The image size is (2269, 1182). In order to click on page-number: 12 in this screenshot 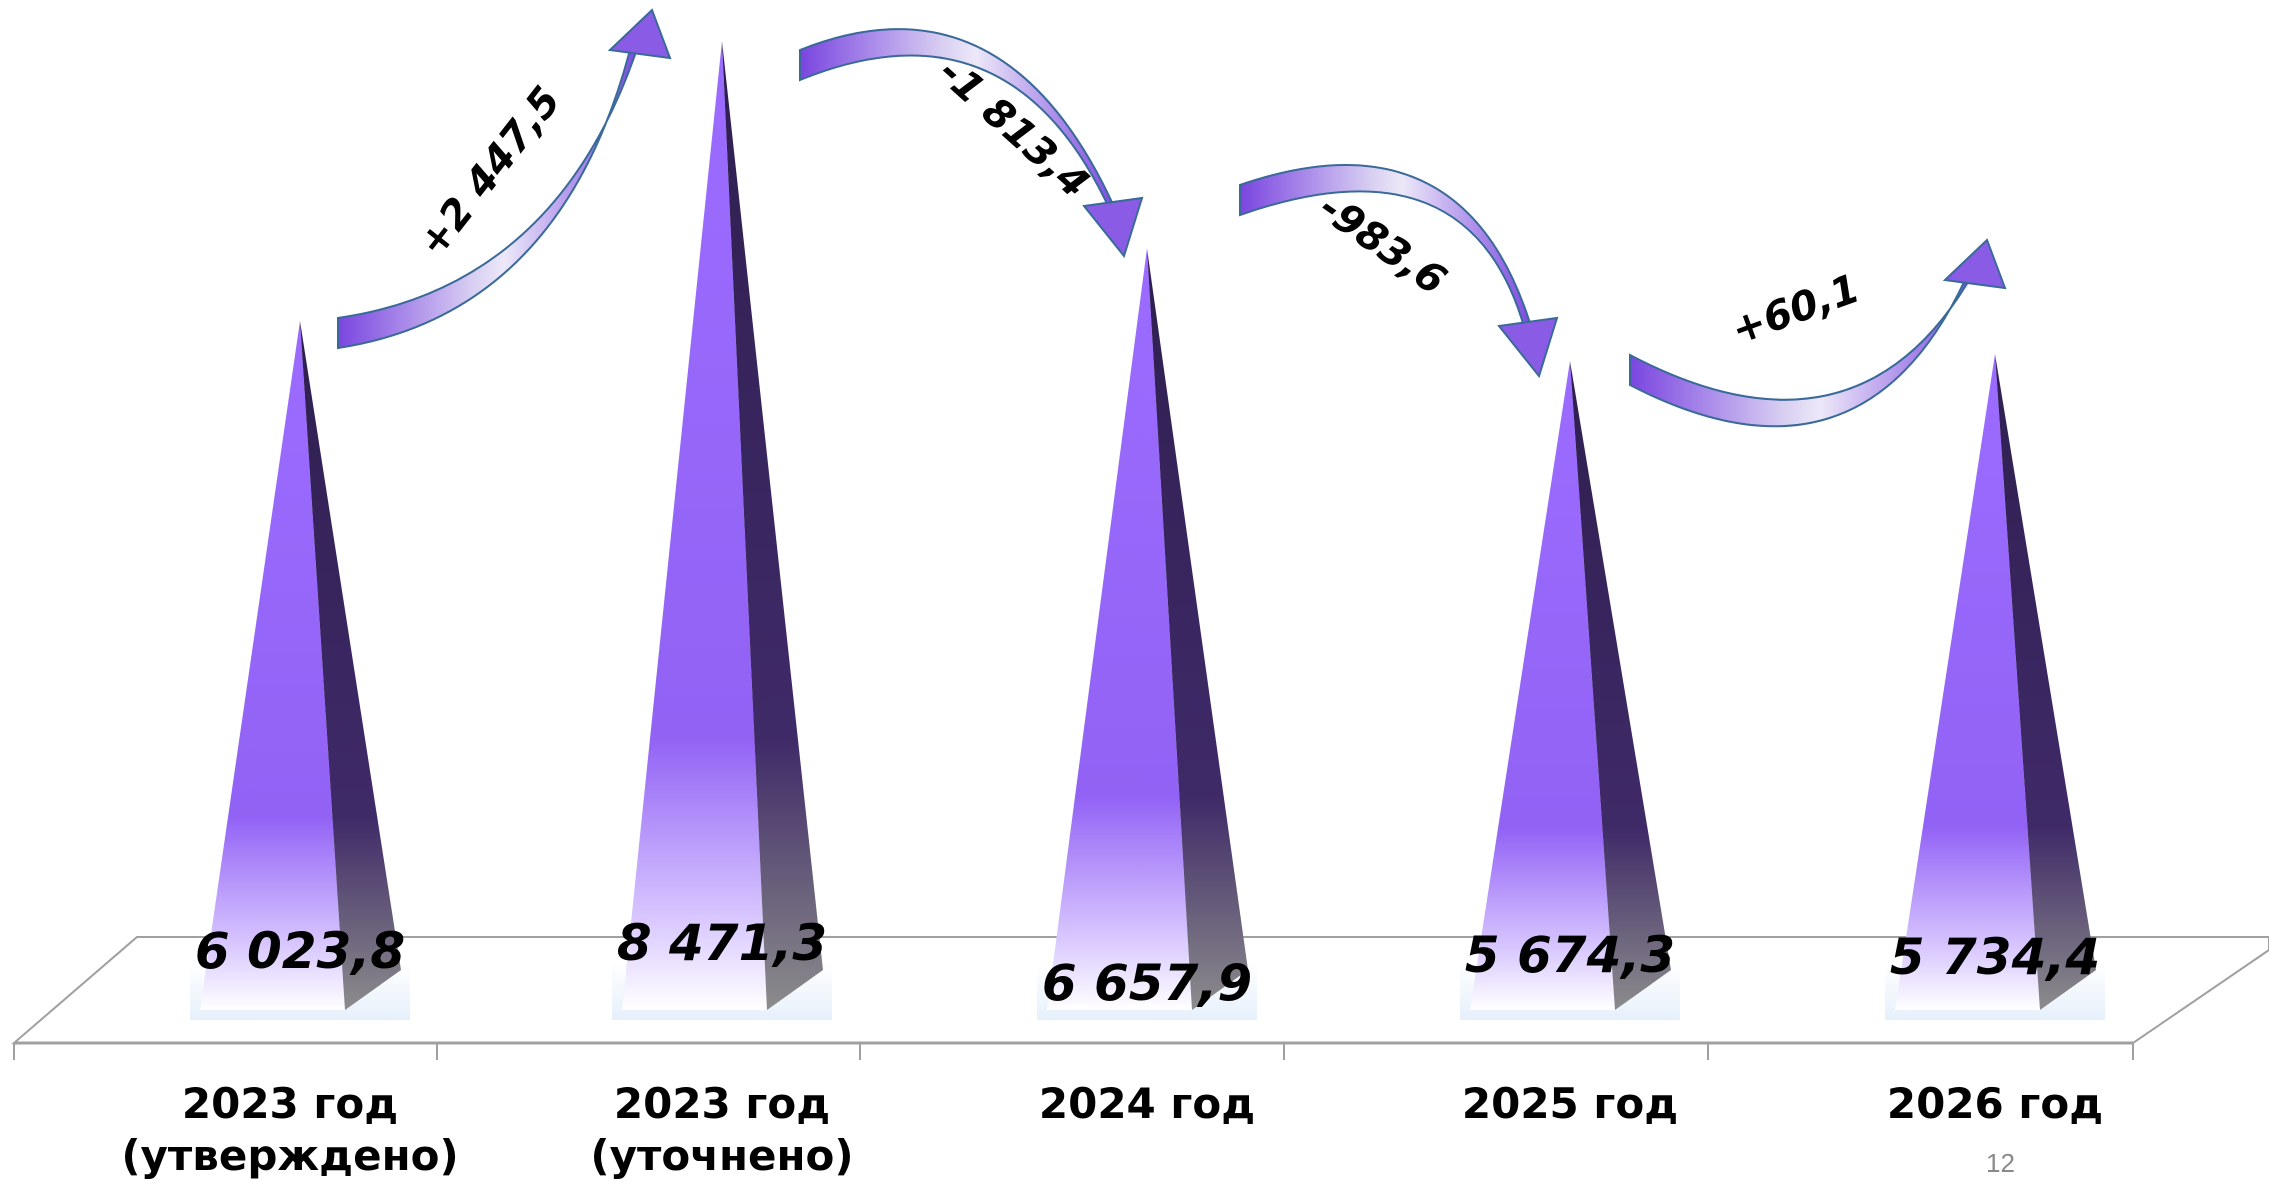, I will do `click(2000, 1163)`.